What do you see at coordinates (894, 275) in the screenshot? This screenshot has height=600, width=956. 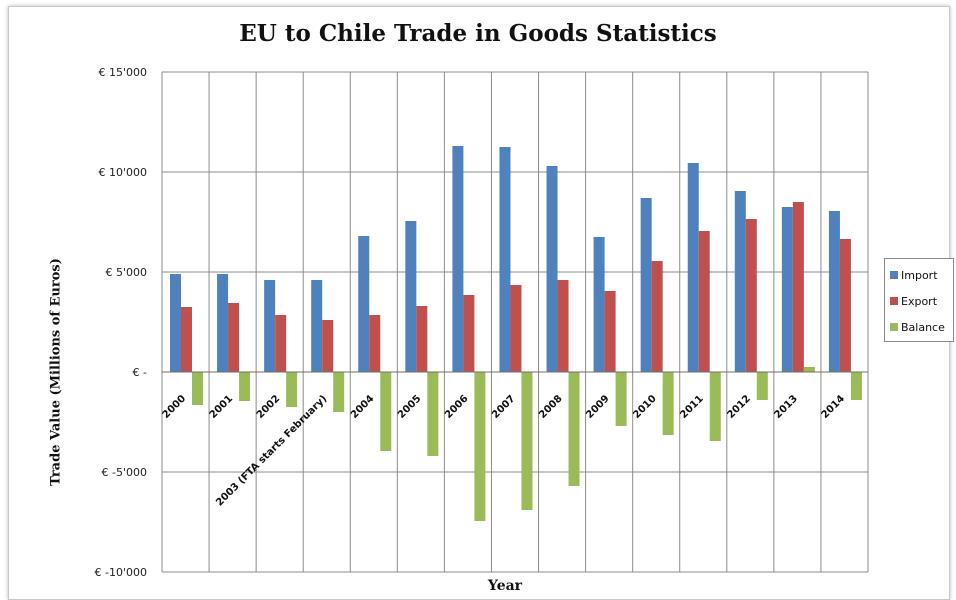 I see `legend-swatch-import` at bounding box center [894, 275].